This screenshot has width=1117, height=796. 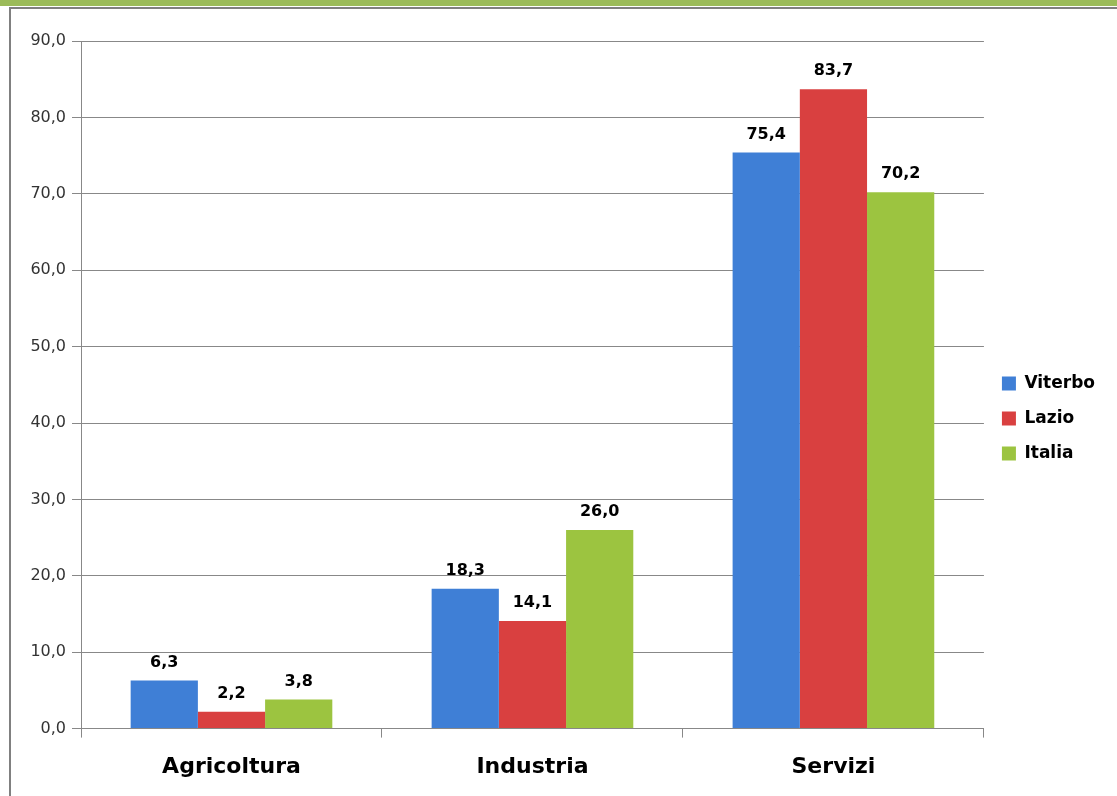 What do you see at coordinates (48, 651) in the screenshot?
I see `y-tick-label: 10,0` at bounding box center [48, 651].